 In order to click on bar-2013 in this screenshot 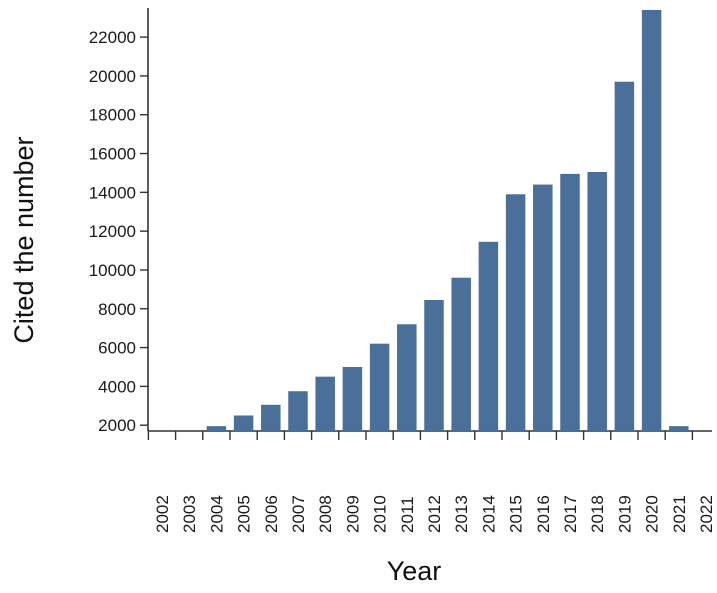, I will do `click(461, 354)`.